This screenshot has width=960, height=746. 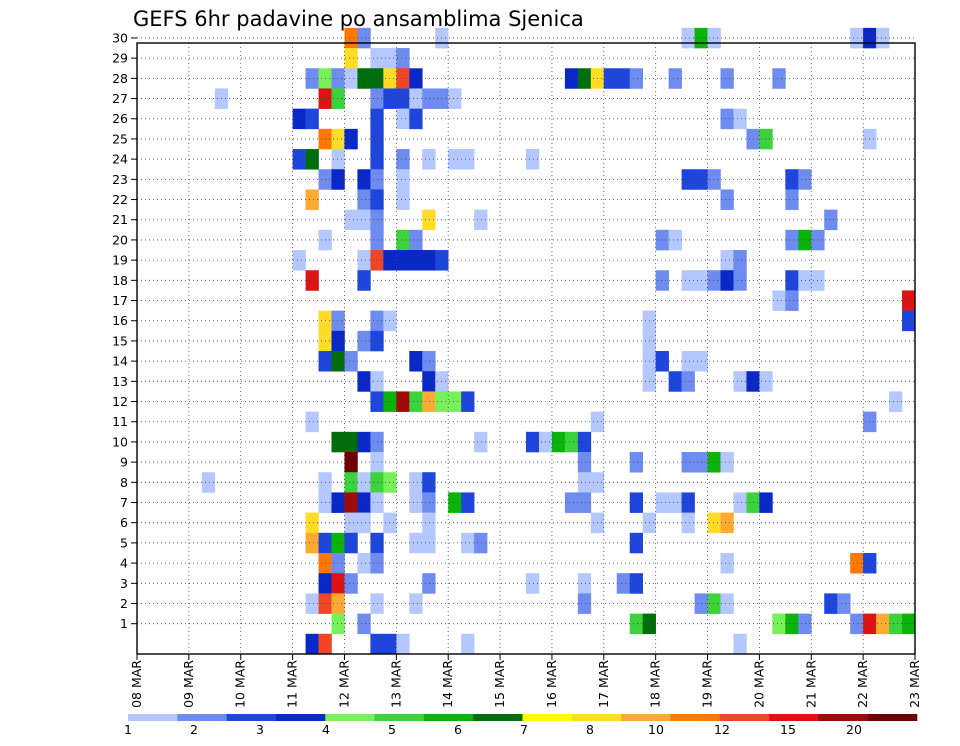 I want to click on y-tick-label: 8, so click(x=124, y=482).